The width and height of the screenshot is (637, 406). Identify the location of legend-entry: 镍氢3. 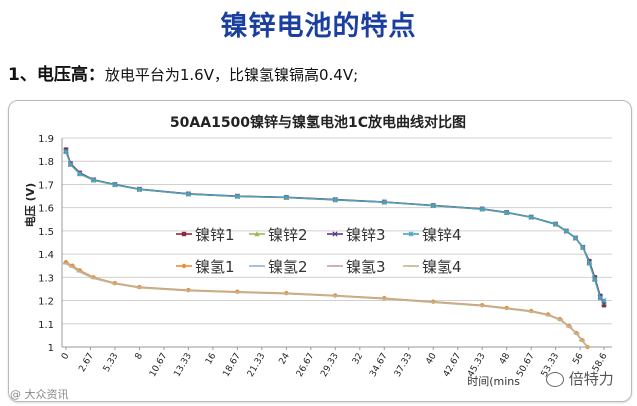
(356, 267).